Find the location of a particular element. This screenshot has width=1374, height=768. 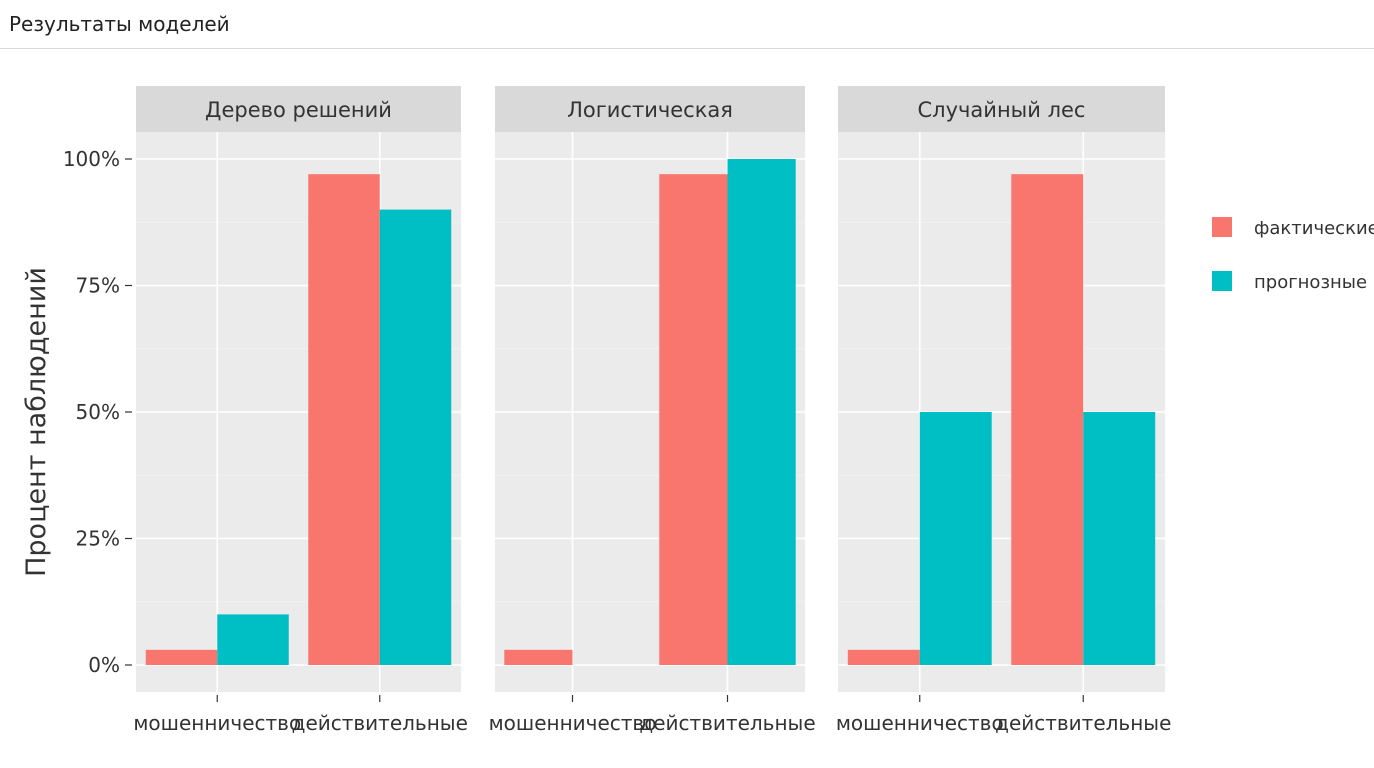

y-tick-label: 75% is located at coordinates (98, 286).